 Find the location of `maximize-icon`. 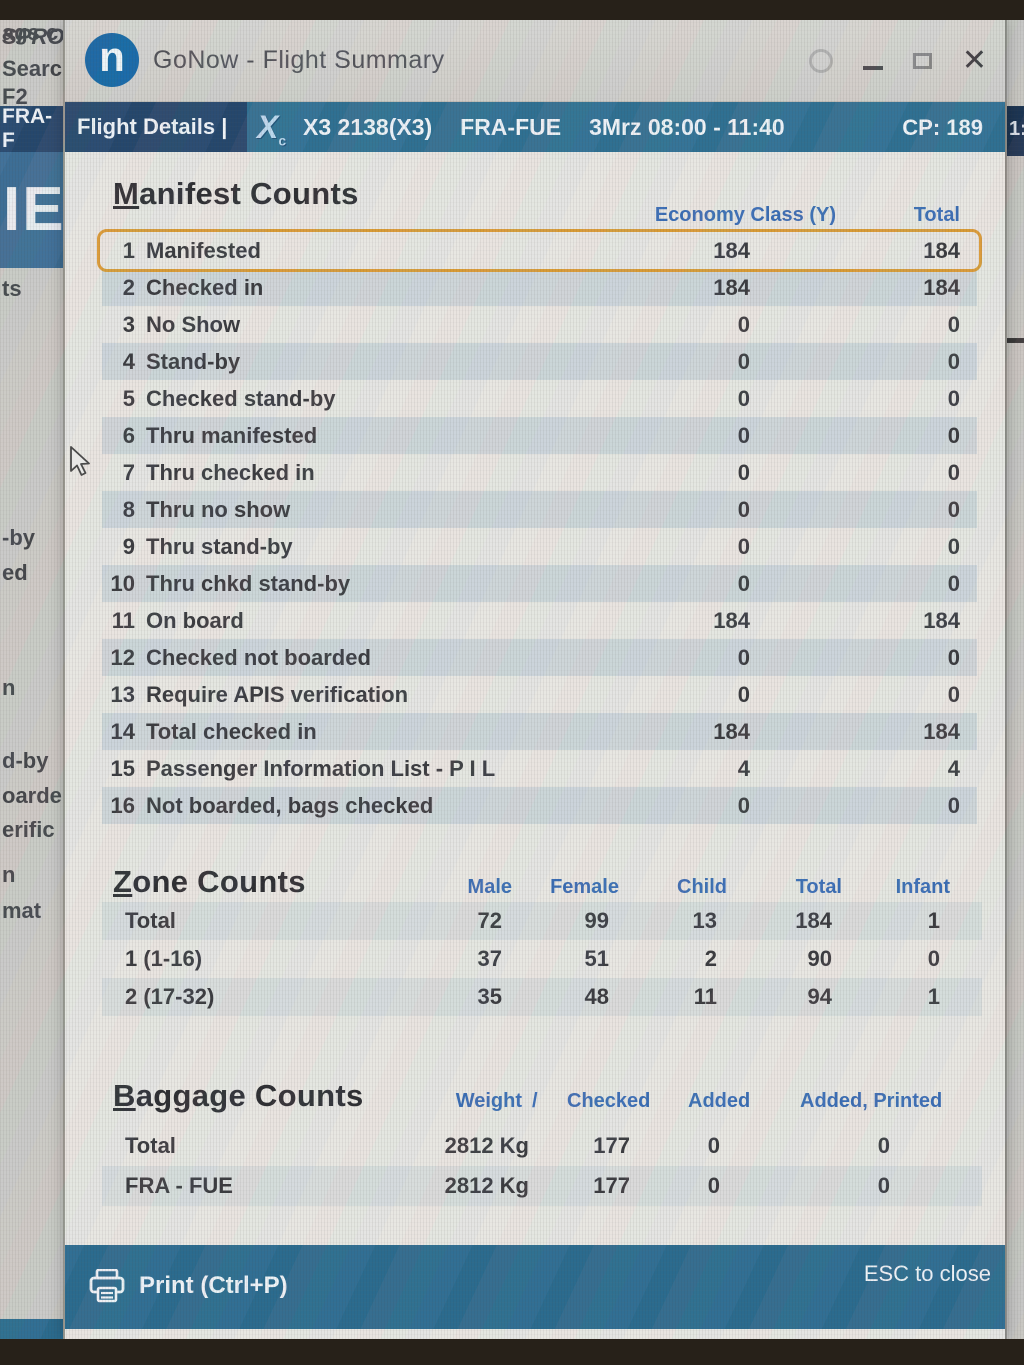

maximize-icon is located at coordinates (922, 61).